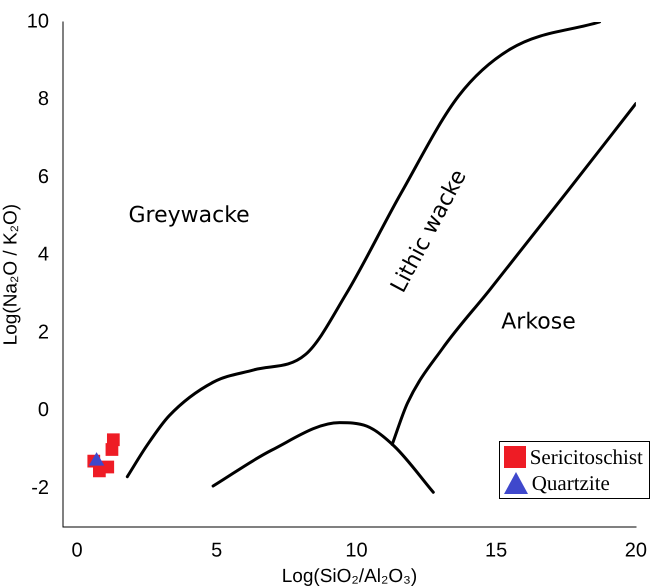 Image resolution: width=651 pixels, height=588 pixels. What do you see at coordinates (189, 215) in the screenshot?
I see `annotation: Greywacke` at bounding box center [189, 215].